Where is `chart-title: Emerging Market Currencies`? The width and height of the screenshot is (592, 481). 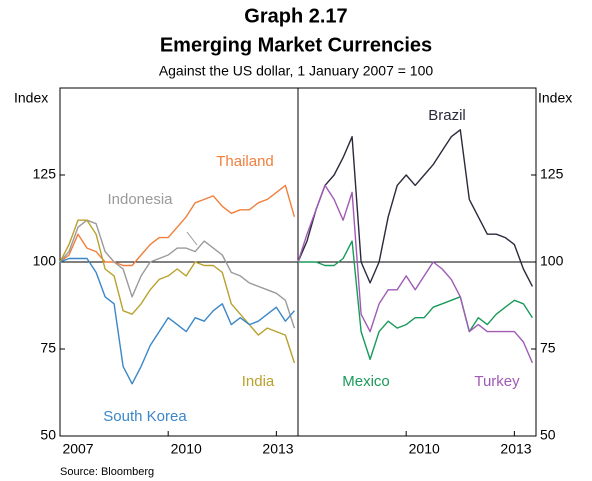
chart-title: Emerging Market Currencies is located at coordinates (296, 45).